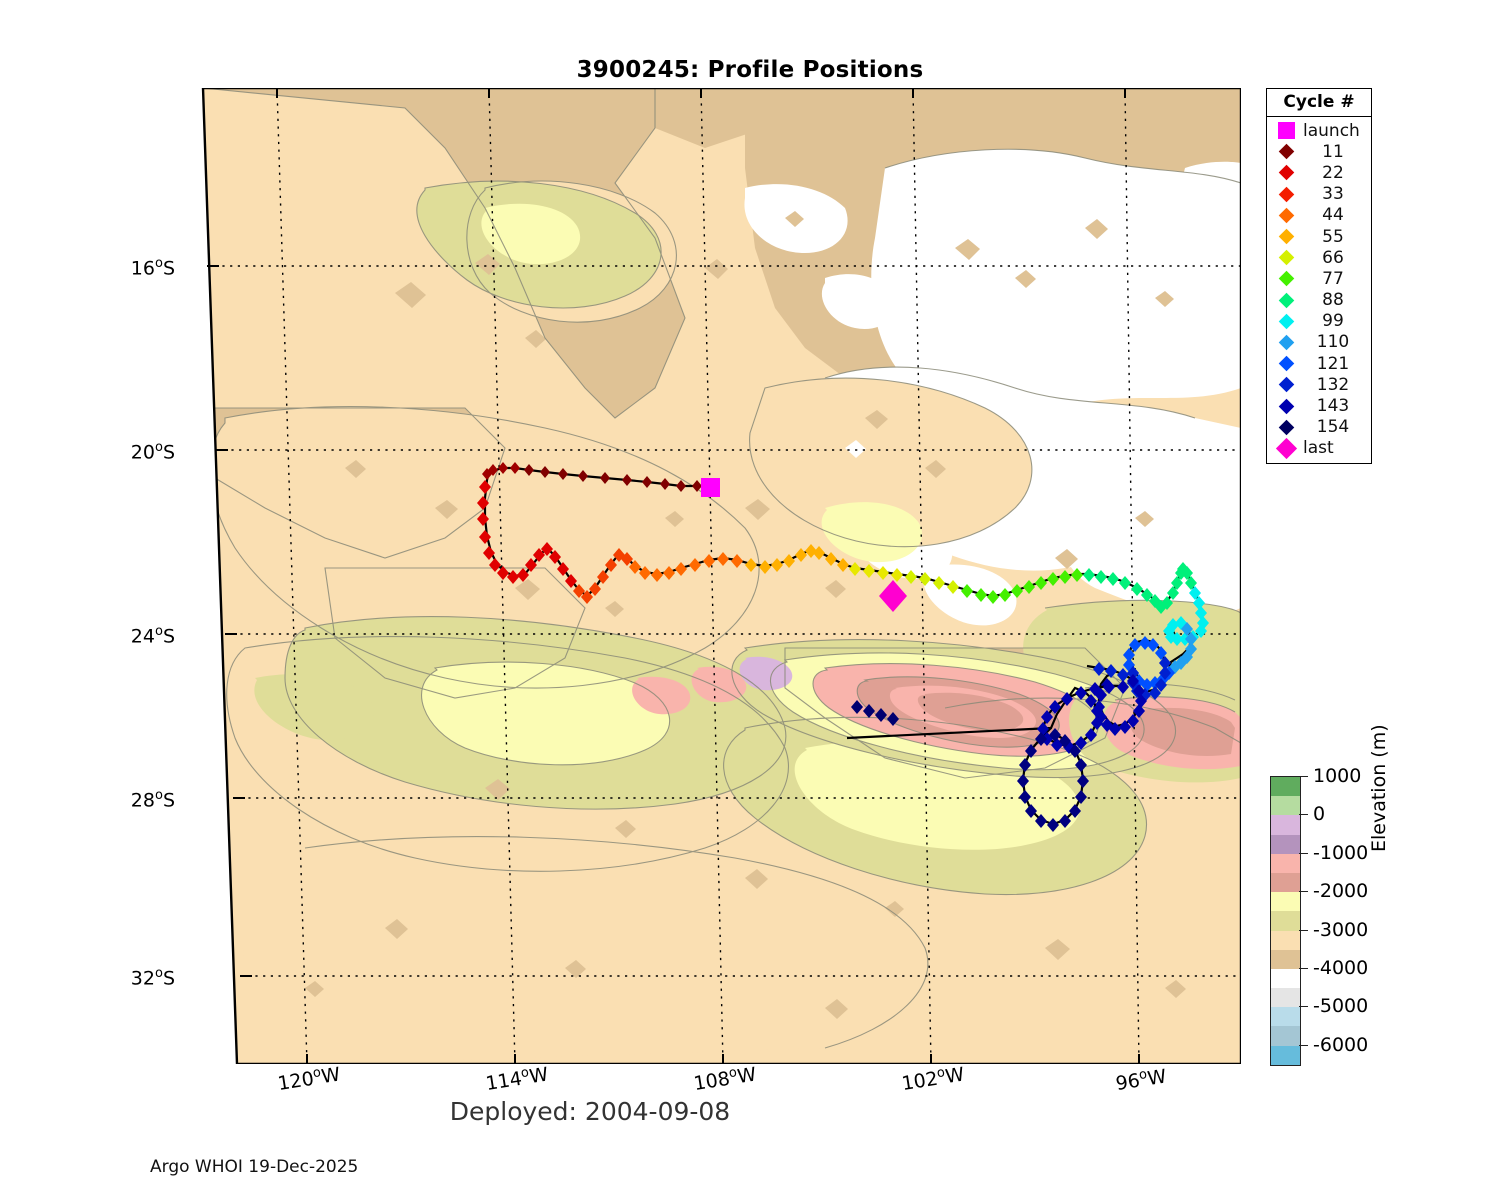 The image size is (1500, 1200). Describe the element at coordinates (843, 599) in the screenshot. I see `profile-position-markers` at that location.